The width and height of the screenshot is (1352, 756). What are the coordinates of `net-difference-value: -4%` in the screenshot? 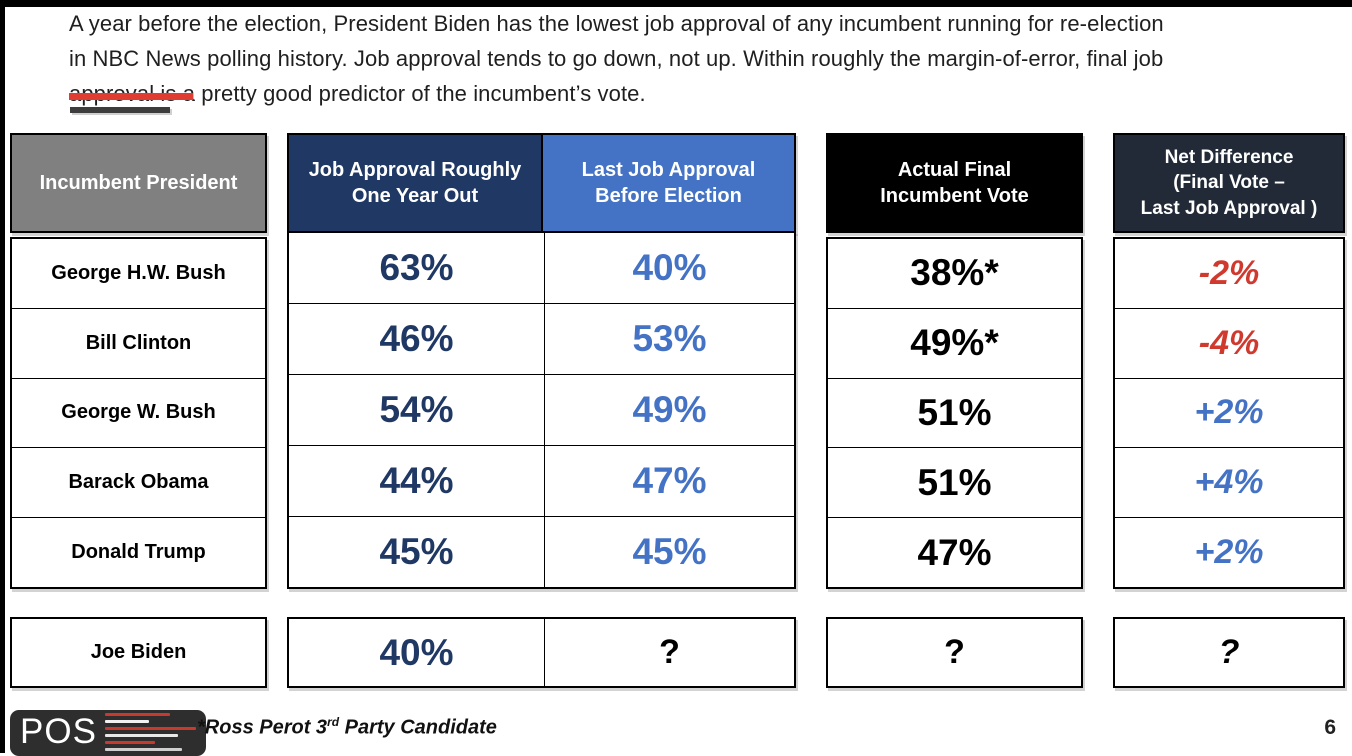 It's located at (1229, 342).